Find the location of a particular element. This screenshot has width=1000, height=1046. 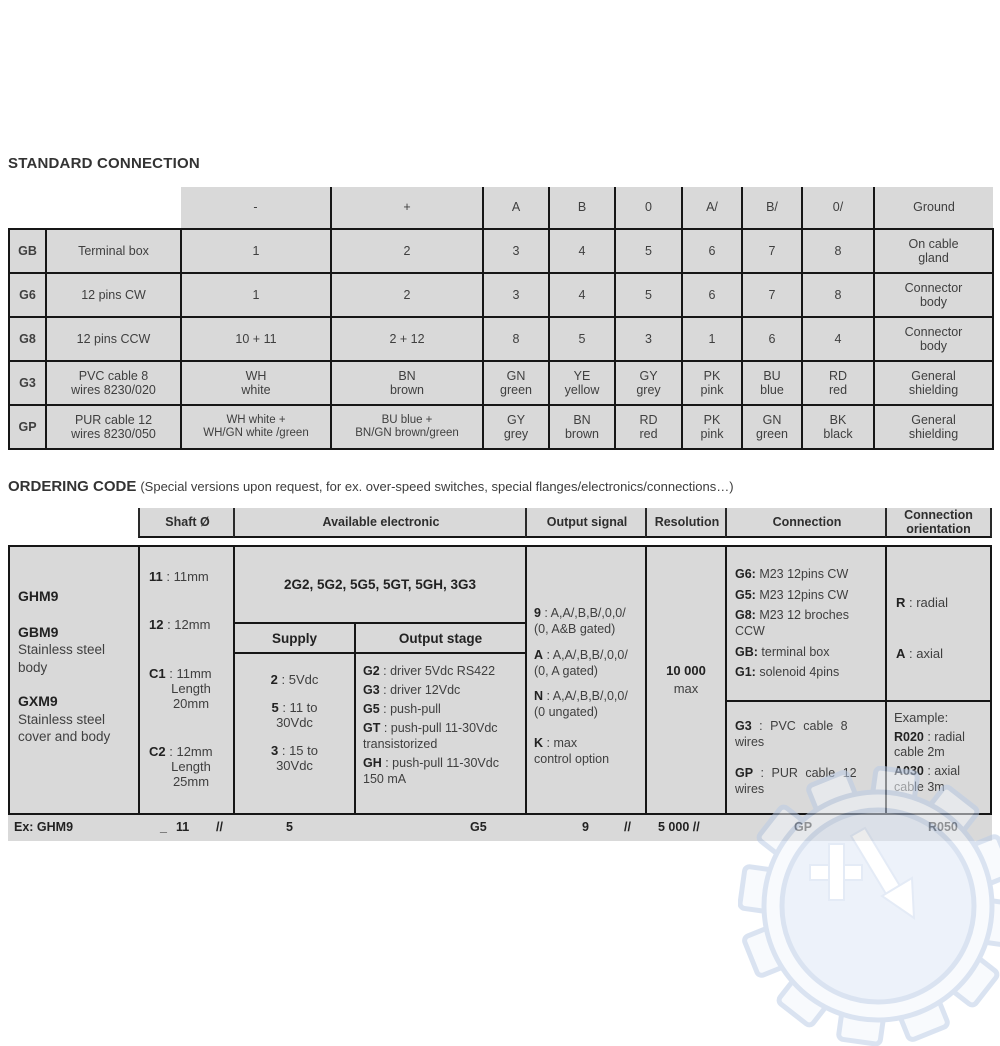

connection-option: G3 : PVC cable 8 wires is located at coordinates (808, 734).